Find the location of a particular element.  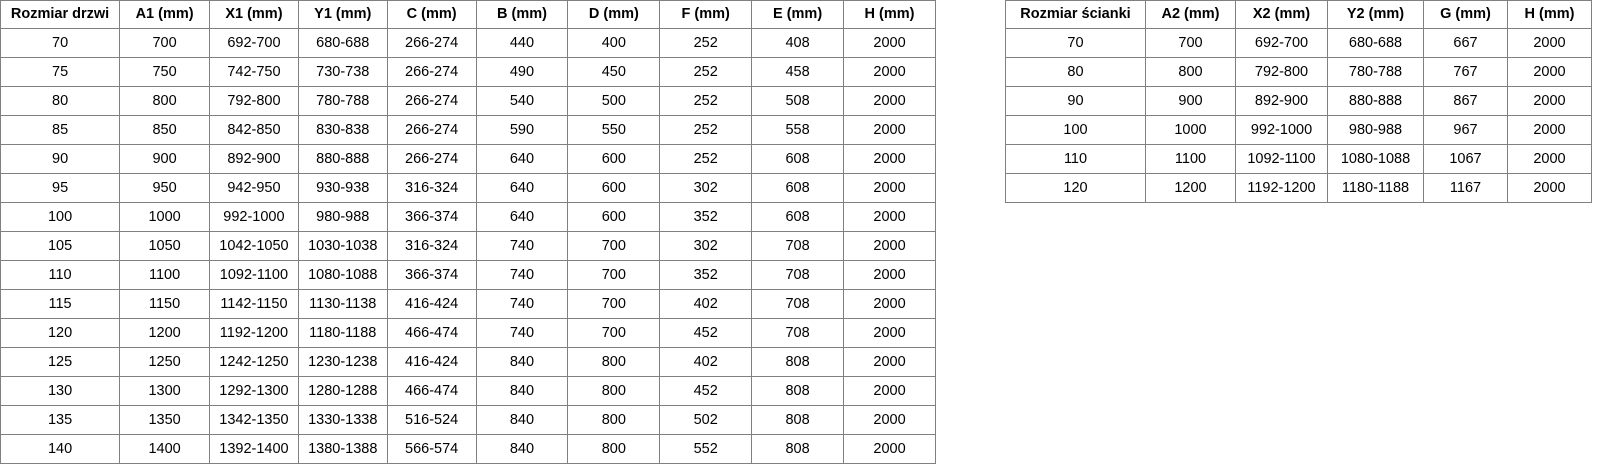

door-dimensions-table-cell: 740 is located at coordinates (522, 246).